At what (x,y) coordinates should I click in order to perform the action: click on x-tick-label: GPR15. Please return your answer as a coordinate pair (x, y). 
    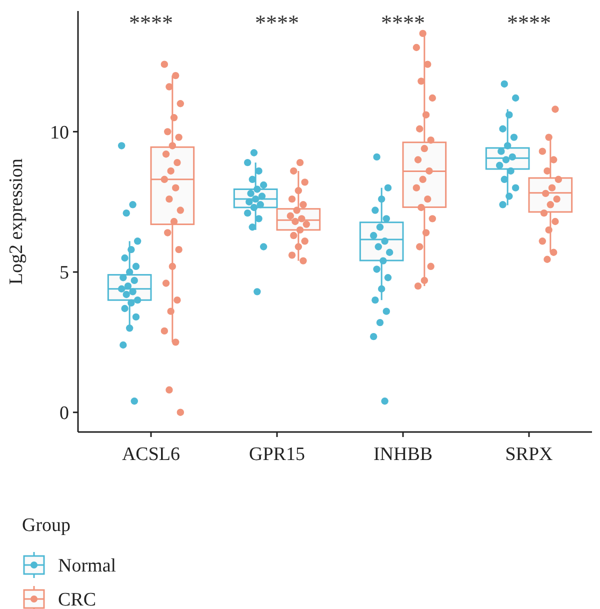
    Looking at the image, I should click on (277, 454).